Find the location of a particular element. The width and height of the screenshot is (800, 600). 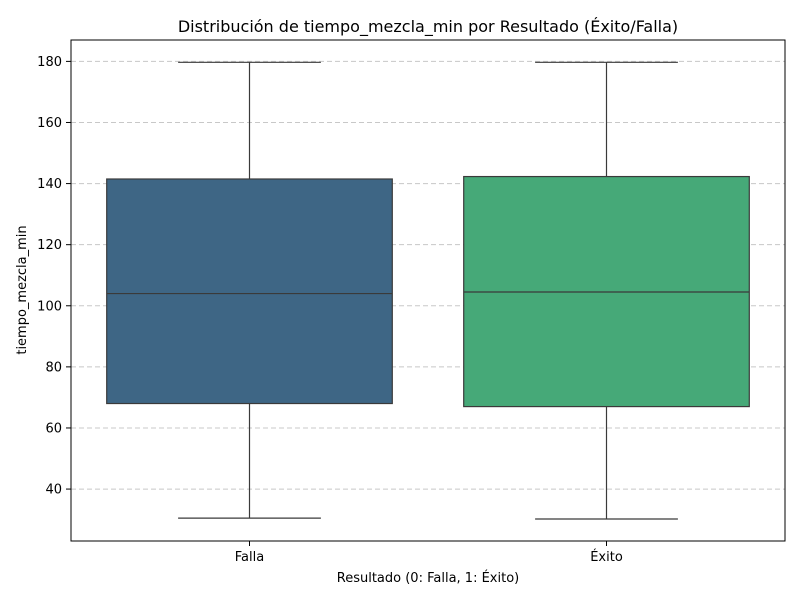

iqr-box is located at coordinates (249, 291).